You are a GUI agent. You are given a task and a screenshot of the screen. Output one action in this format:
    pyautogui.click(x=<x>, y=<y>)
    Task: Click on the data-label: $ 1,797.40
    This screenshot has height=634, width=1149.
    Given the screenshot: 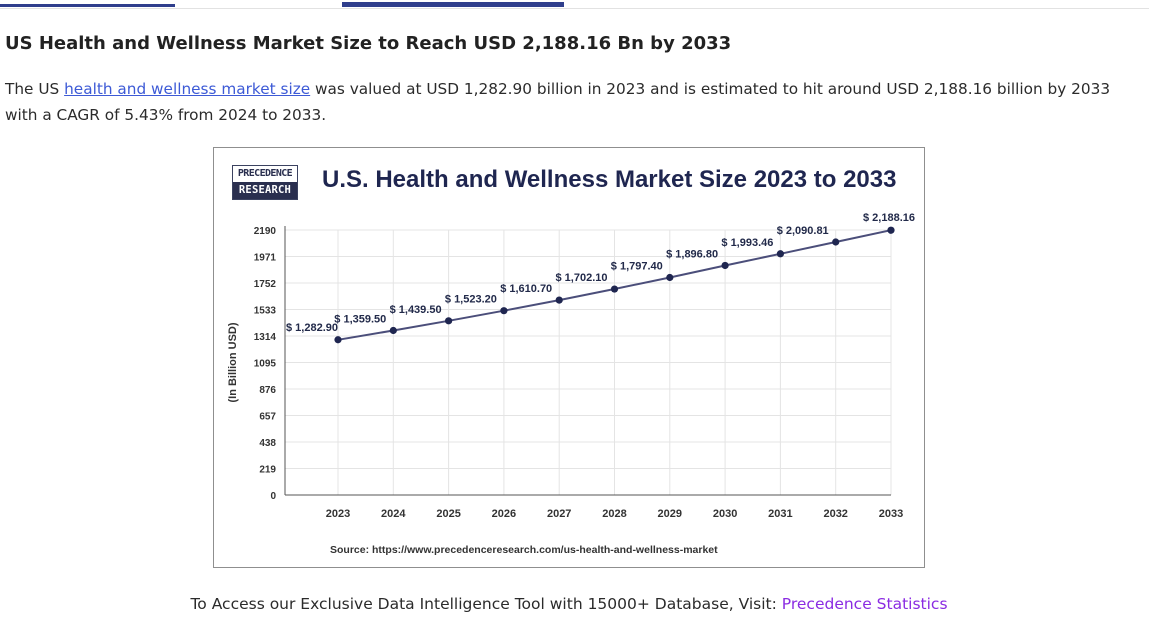 What is the action you would take?
    pyautogui.click(x=637, y=267)
    